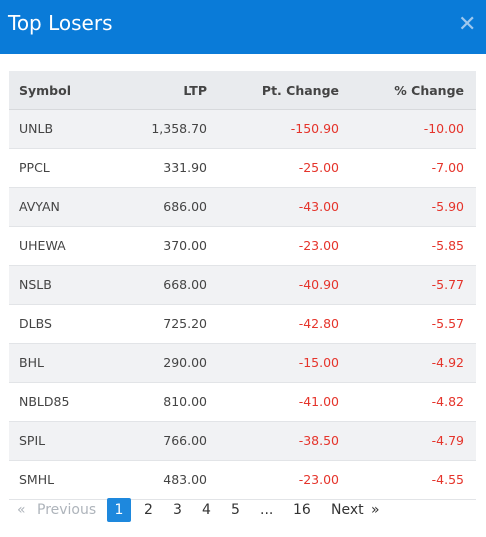 The image size is (486, 537). What do you see at coordinates (467, 24) in the screenshot?
I see `close-icon: ✕` at bounding box center [467, 24].